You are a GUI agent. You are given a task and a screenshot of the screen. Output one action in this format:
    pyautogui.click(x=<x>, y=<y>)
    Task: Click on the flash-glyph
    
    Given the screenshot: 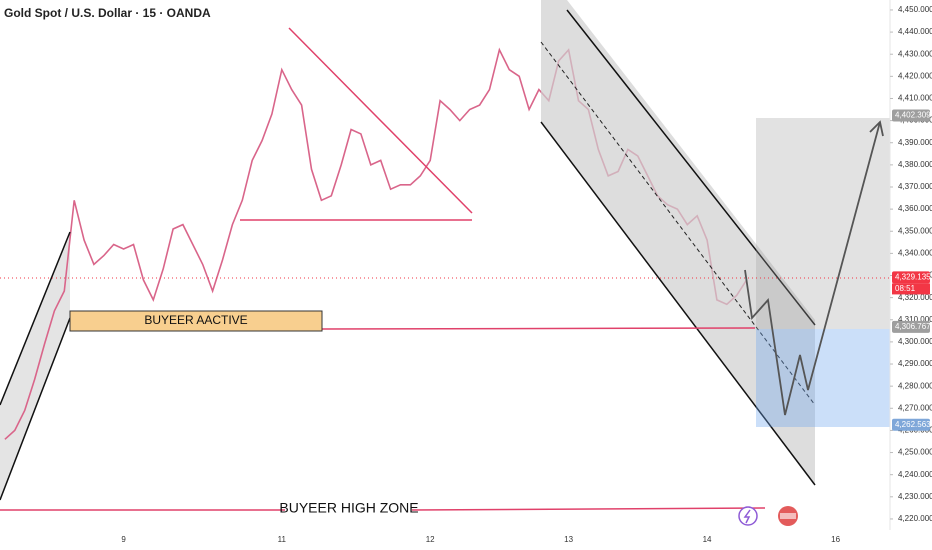 What is the action you would take?
    pyautogui.click(x=747, y=516)
    